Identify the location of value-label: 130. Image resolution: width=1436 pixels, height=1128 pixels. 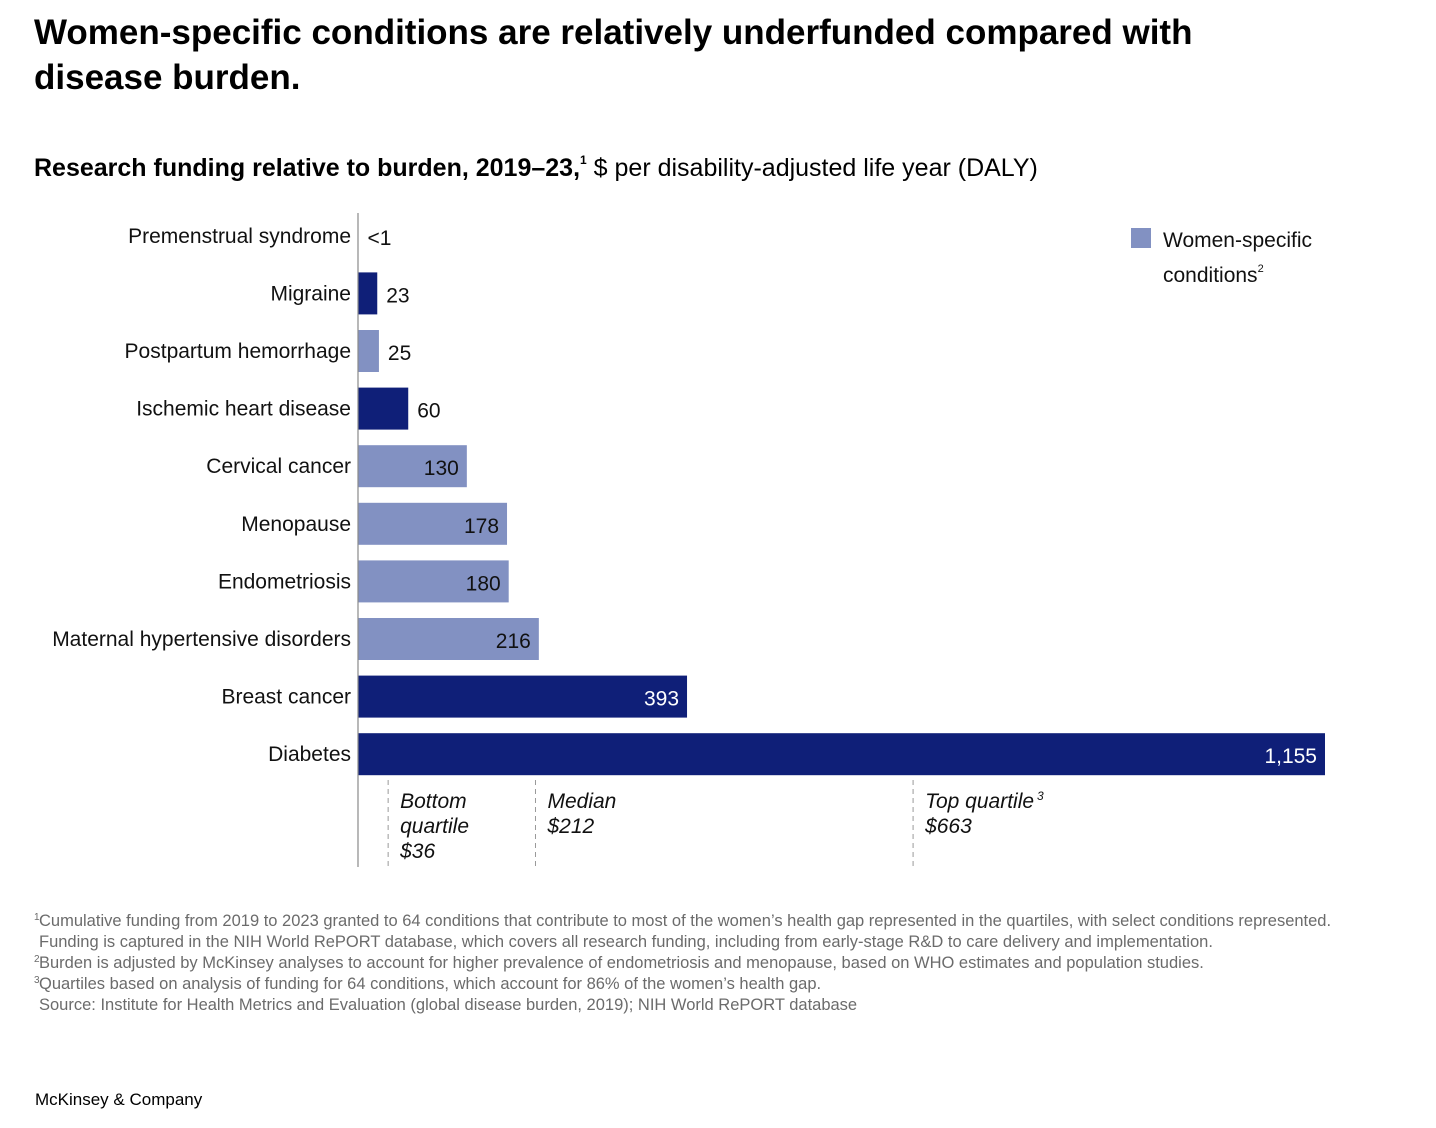
(441, 468).